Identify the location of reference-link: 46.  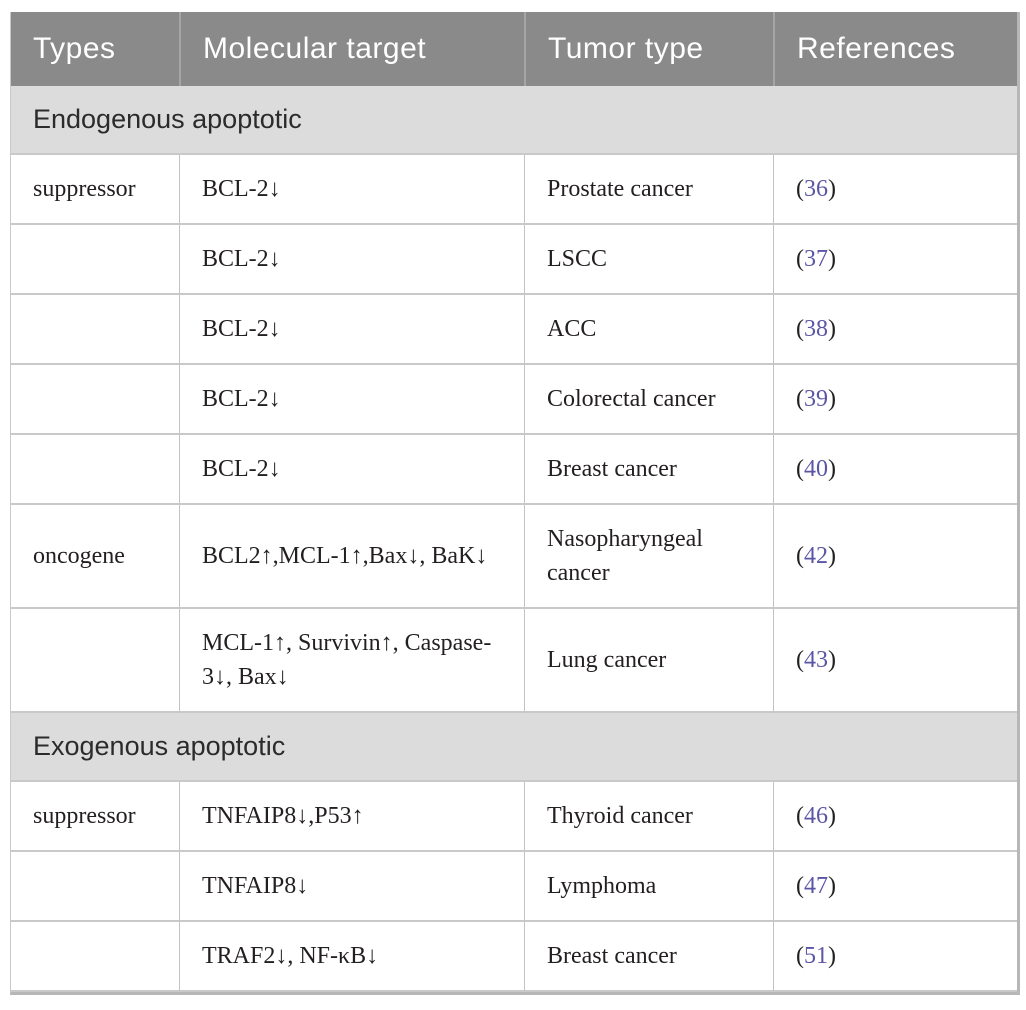
(816, 816).